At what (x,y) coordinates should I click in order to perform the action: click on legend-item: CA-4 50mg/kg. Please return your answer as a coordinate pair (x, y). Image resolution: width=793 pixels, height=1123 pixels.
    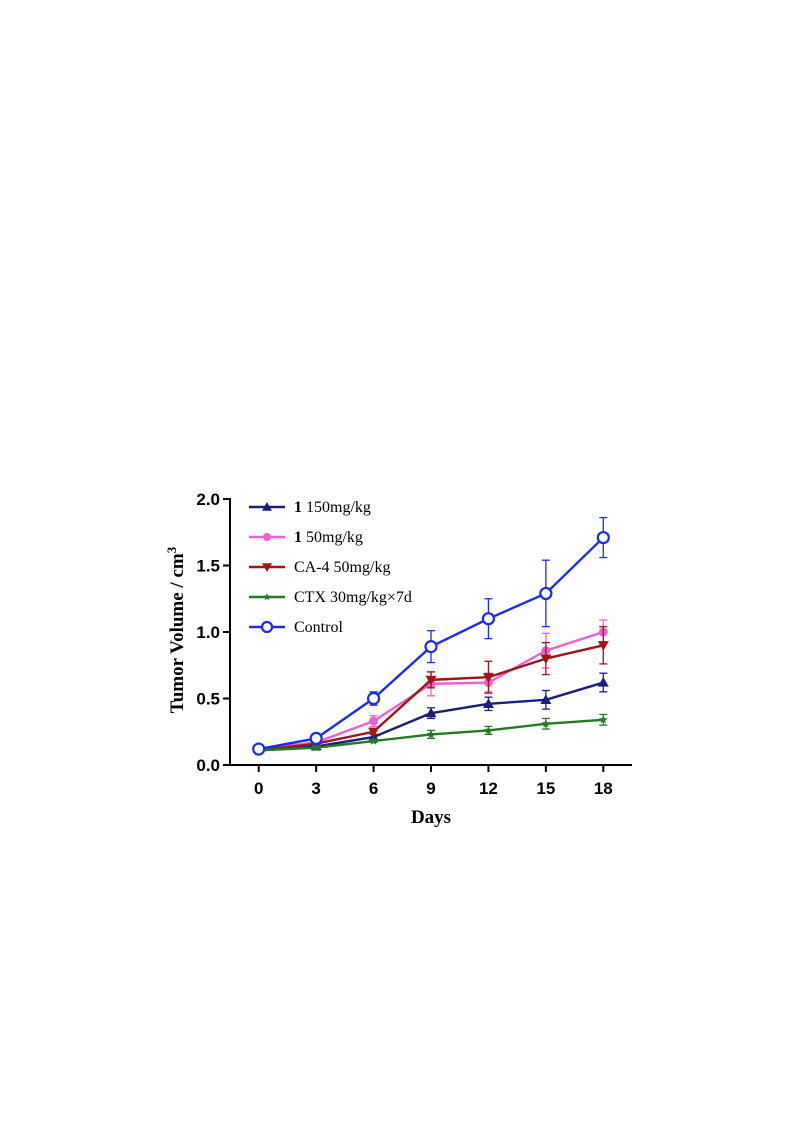
    Looking at the image, I should click on (319, 567).